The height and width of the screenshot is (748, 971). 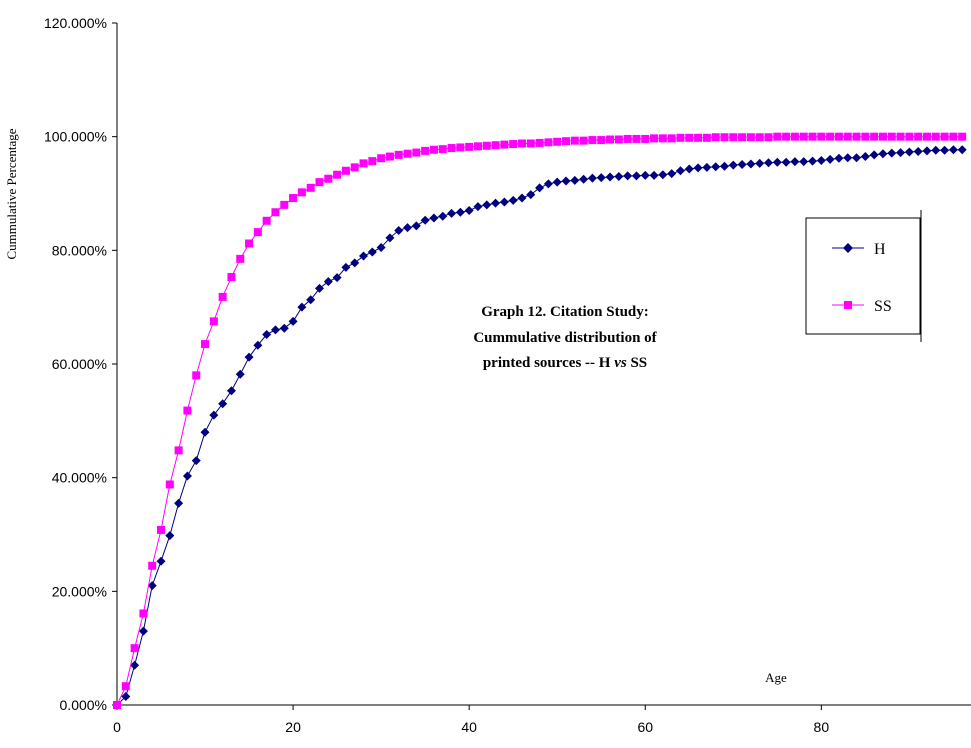 What do you see at coordinates (79, 478) in the screenshot?
I see `y-tick-label: 40.000%` at bounding box center [79, 478].